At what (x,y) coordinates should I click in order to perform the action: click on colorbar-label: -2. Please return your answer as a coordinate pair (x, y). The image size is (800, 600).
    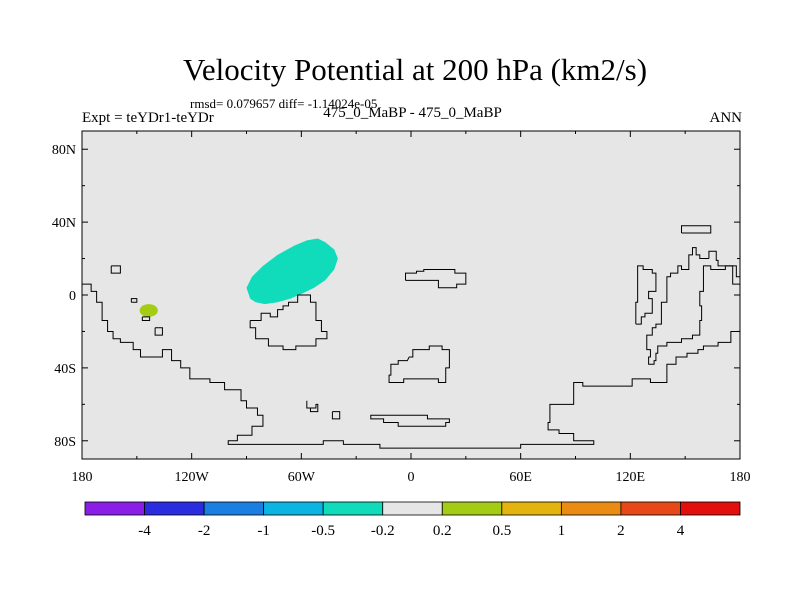
    Looking at the image, I should click on (204, 531).